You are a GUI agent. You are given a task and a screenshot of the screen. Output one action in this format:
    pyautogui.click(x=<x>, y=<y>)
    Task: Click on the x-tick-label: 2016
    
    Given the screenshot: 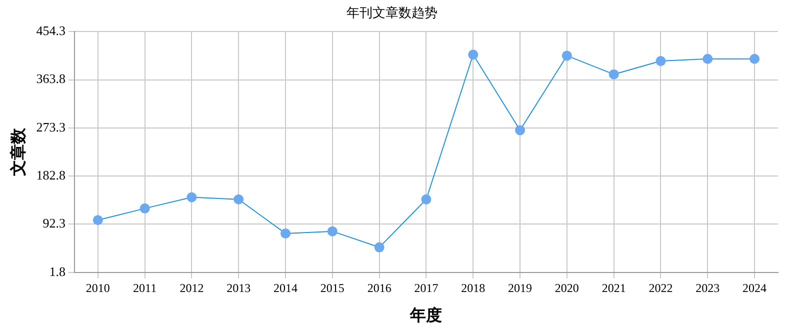 What is the action you would take?
    pyautogui.click(x=379, y=287)
    